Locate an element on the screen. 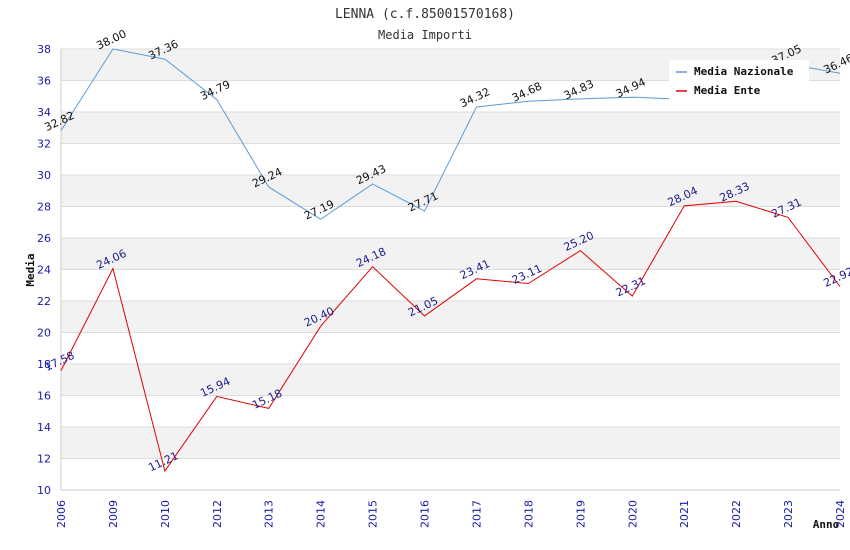  x-tick-label: 2023 is located at coordinates (788, 514).